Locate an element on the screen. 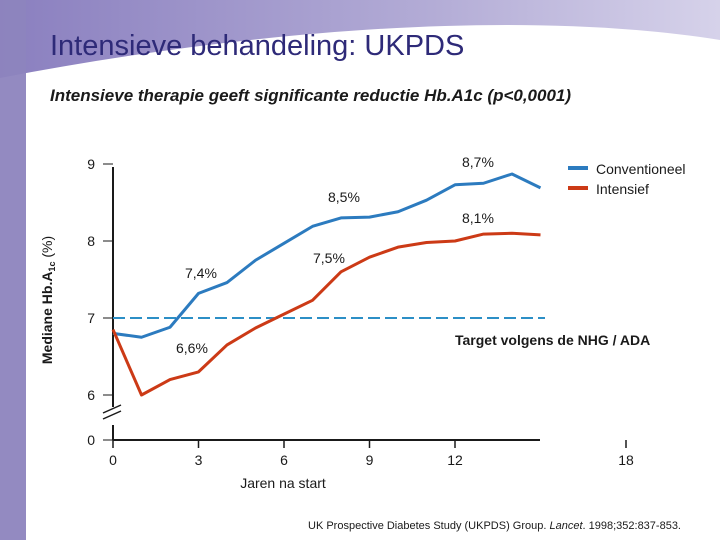 The image size is (720, 540). annotation-int-mid: 7,5% is located at coordinates (329, 258).